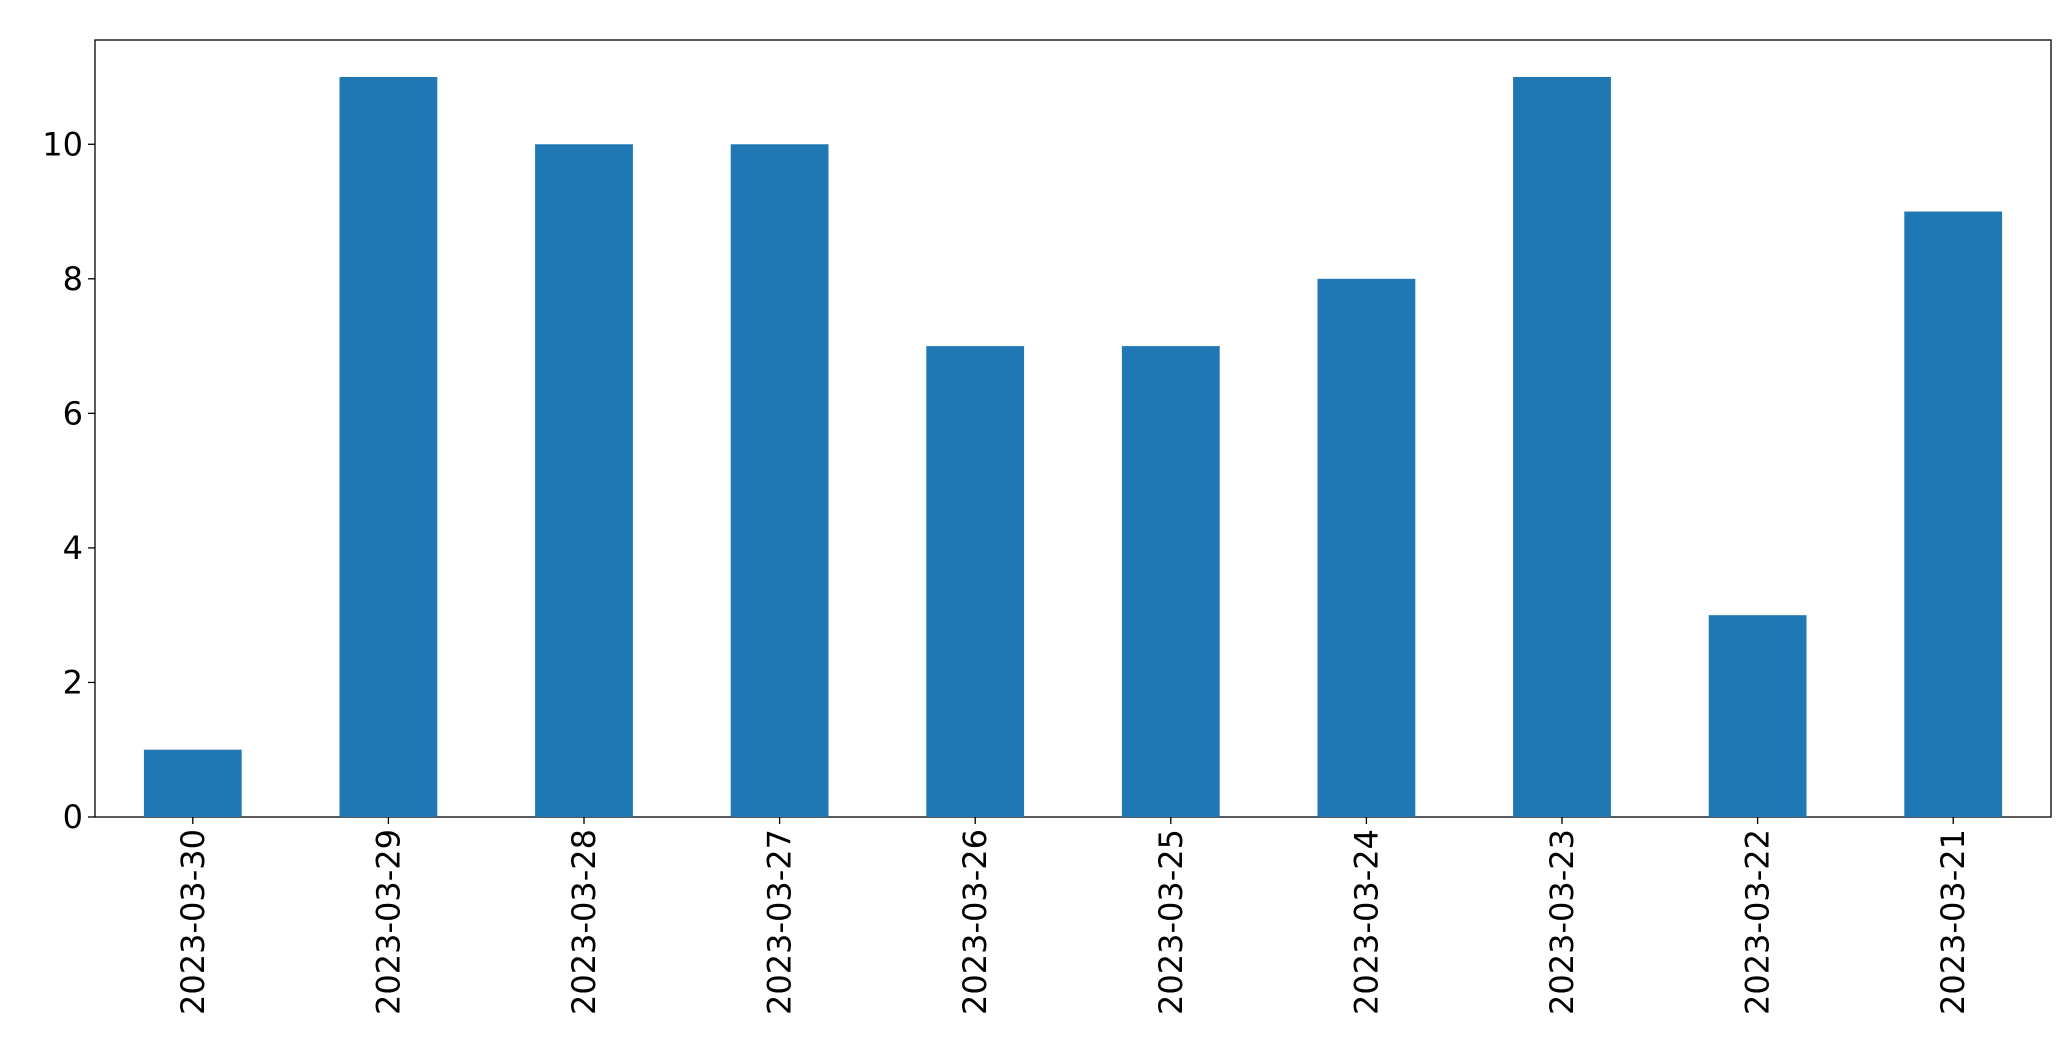  Describe the element at coordinates (1171, 922) in the screenshot. I see `x-tick-label: 2023-03-25` at that location.